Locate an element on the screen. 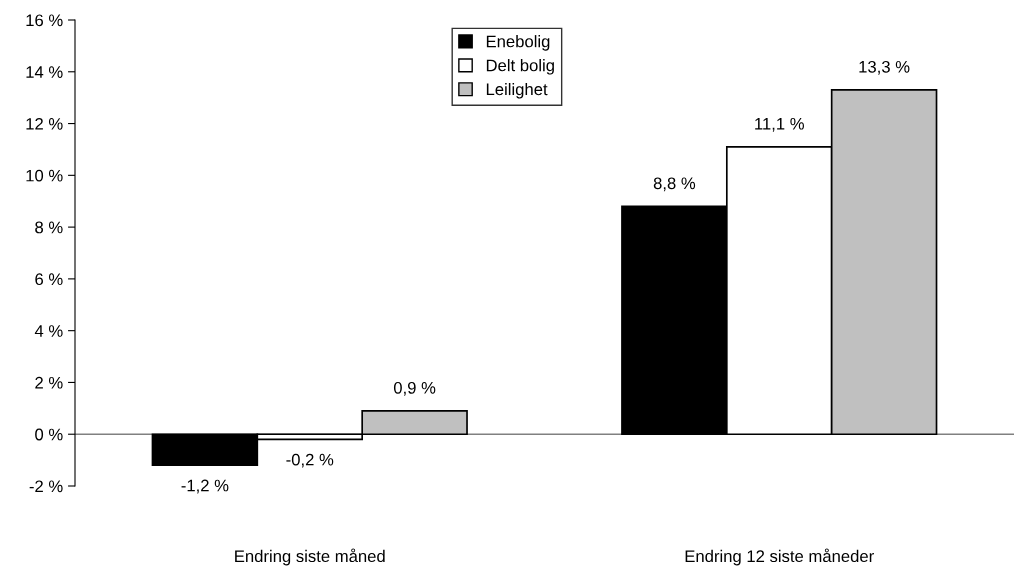 Image resolution: width=1015 pixels, height=567 pixels. y-tick-label: 10 % is located at coordinates (44, 175).